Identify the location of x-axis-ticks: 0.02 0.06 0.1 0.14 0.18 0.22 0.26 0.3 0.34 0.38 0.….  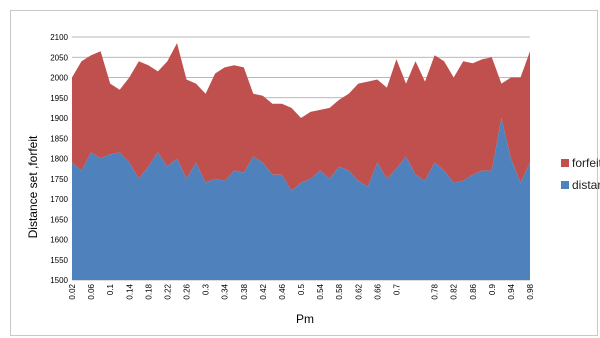
(301, 291).